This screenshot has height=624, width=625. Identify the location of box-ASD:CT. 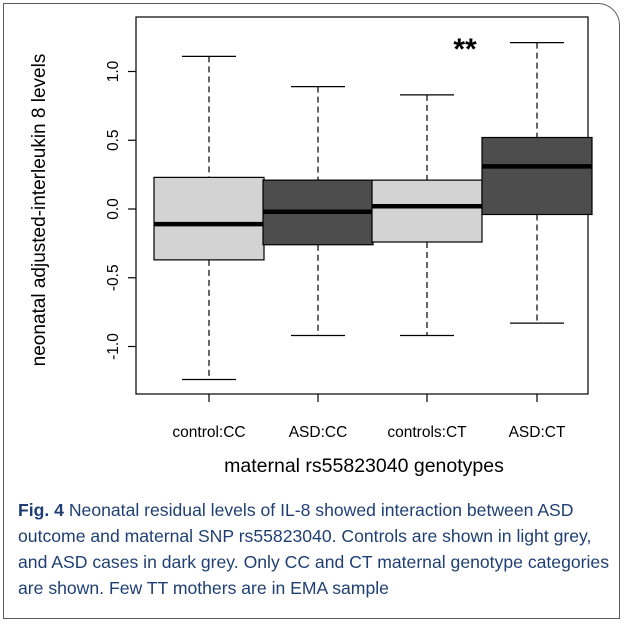
(537, 183).